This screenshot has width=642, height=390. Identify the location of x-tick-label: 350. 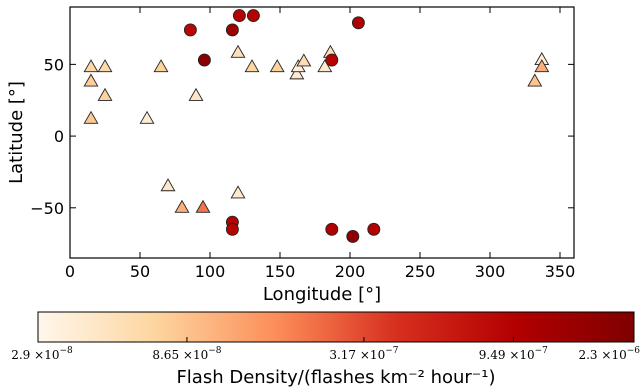
(560, 271).